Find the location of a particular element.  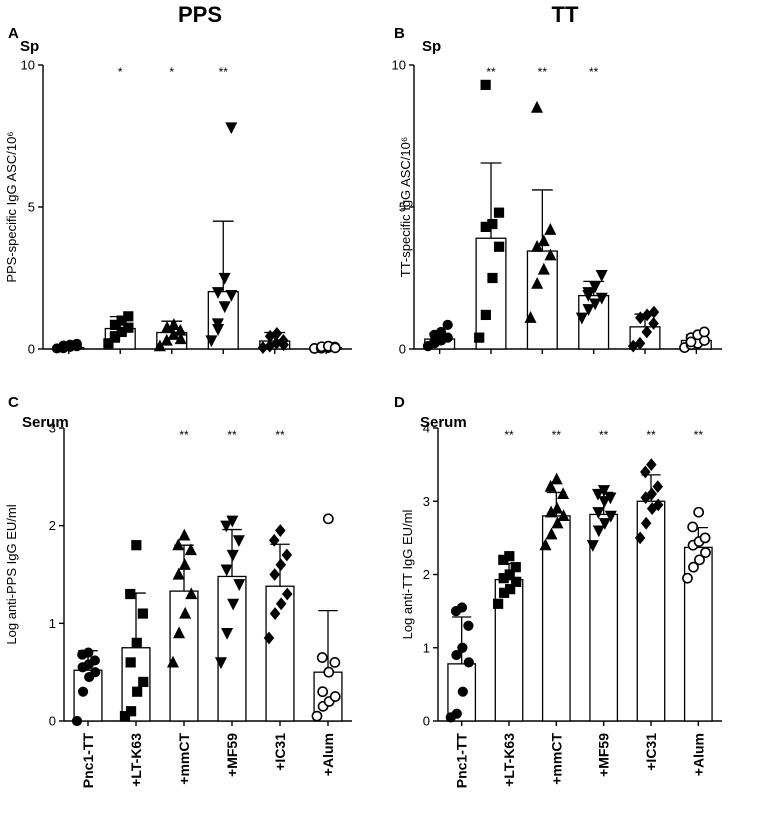

y-axis-label: Log anti-TT IgG EU/ml is located at coordinates (407, 574).